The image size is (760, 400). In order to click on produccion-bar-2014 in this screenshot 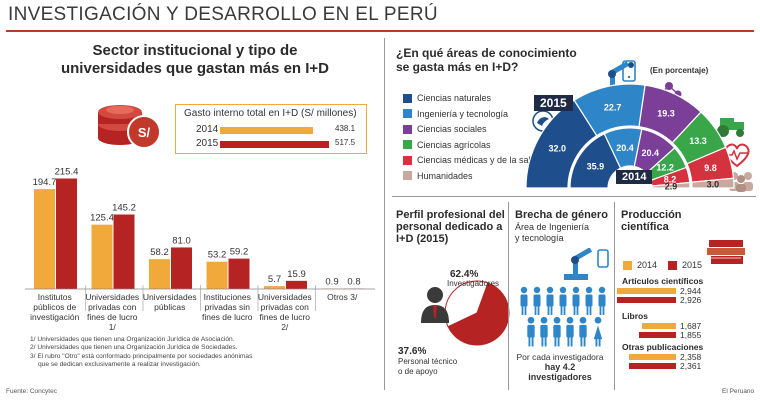, I will do `click(652, 357)`.